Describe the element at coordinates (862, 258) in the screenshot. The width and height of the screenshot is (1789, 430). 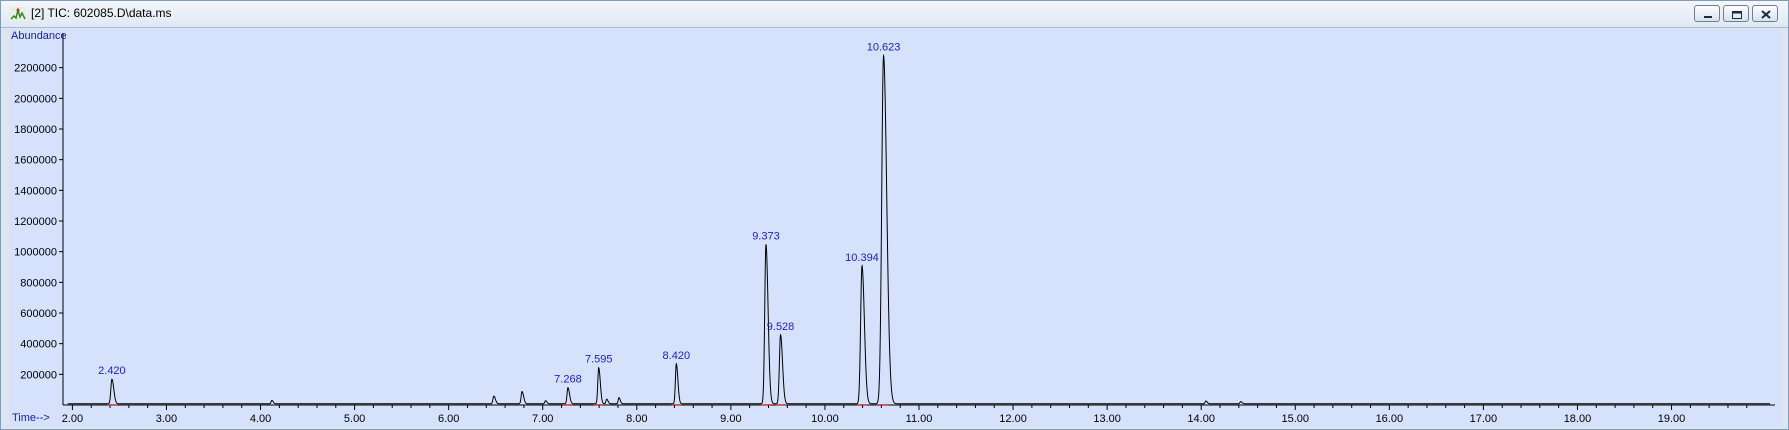
I see `peak-label: 10.394` at that location.